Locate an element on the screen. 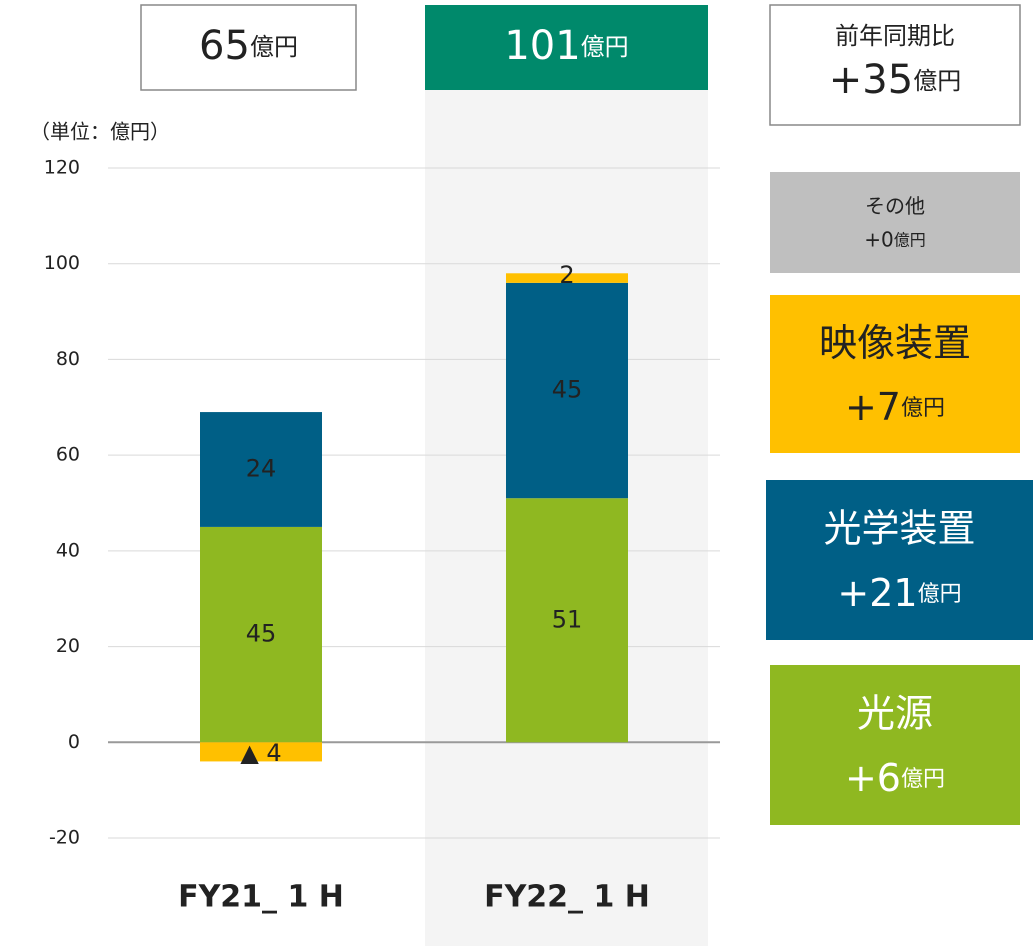  y-tick-label: 40 is located at coordinates (68, 550).